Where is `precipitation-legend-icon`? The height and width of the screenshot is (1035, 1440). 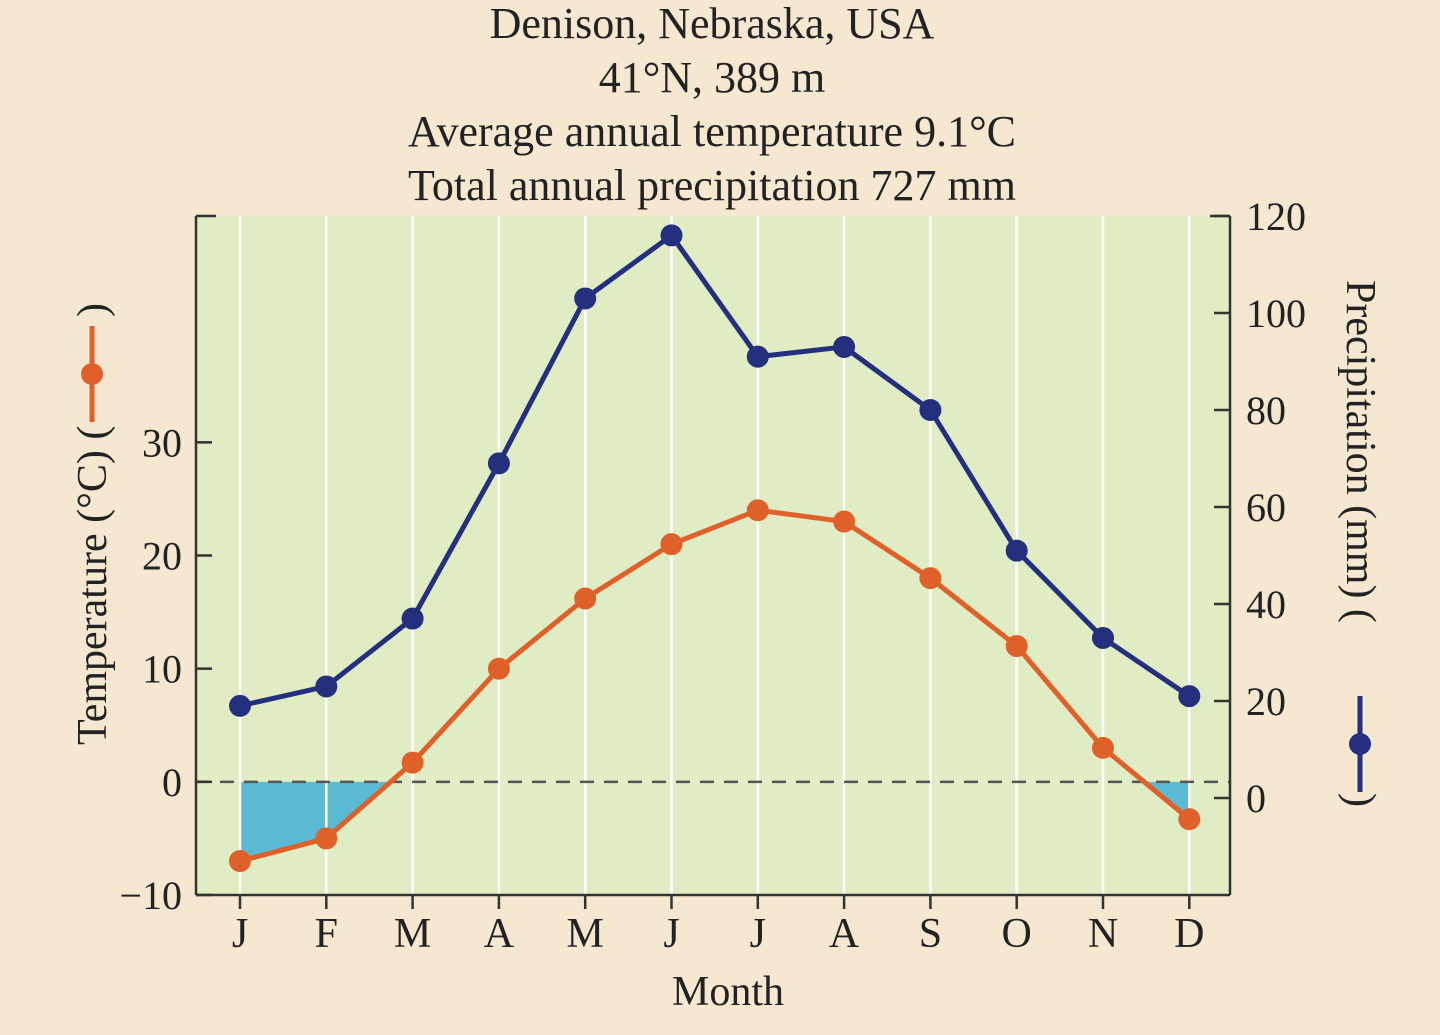 precipitation-legend-icon is located at coordinates (1360, 744).